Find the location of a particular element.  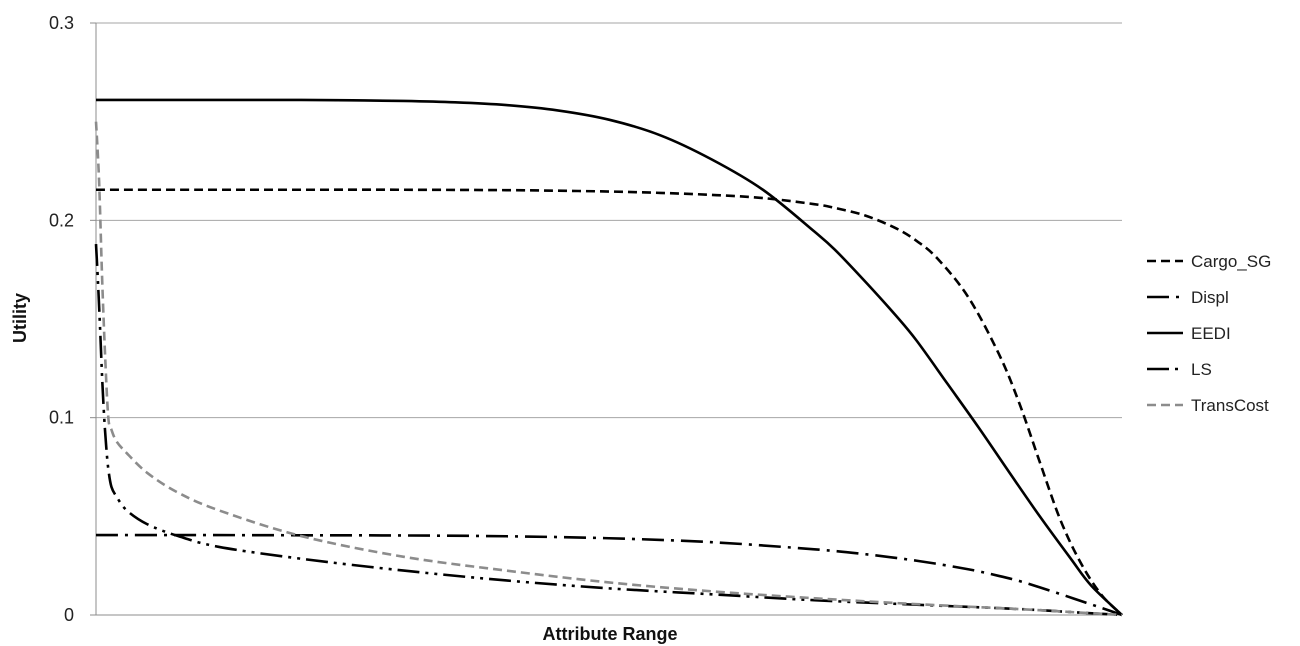

legend-label: TransCost is located at coordinates (1230, 405).